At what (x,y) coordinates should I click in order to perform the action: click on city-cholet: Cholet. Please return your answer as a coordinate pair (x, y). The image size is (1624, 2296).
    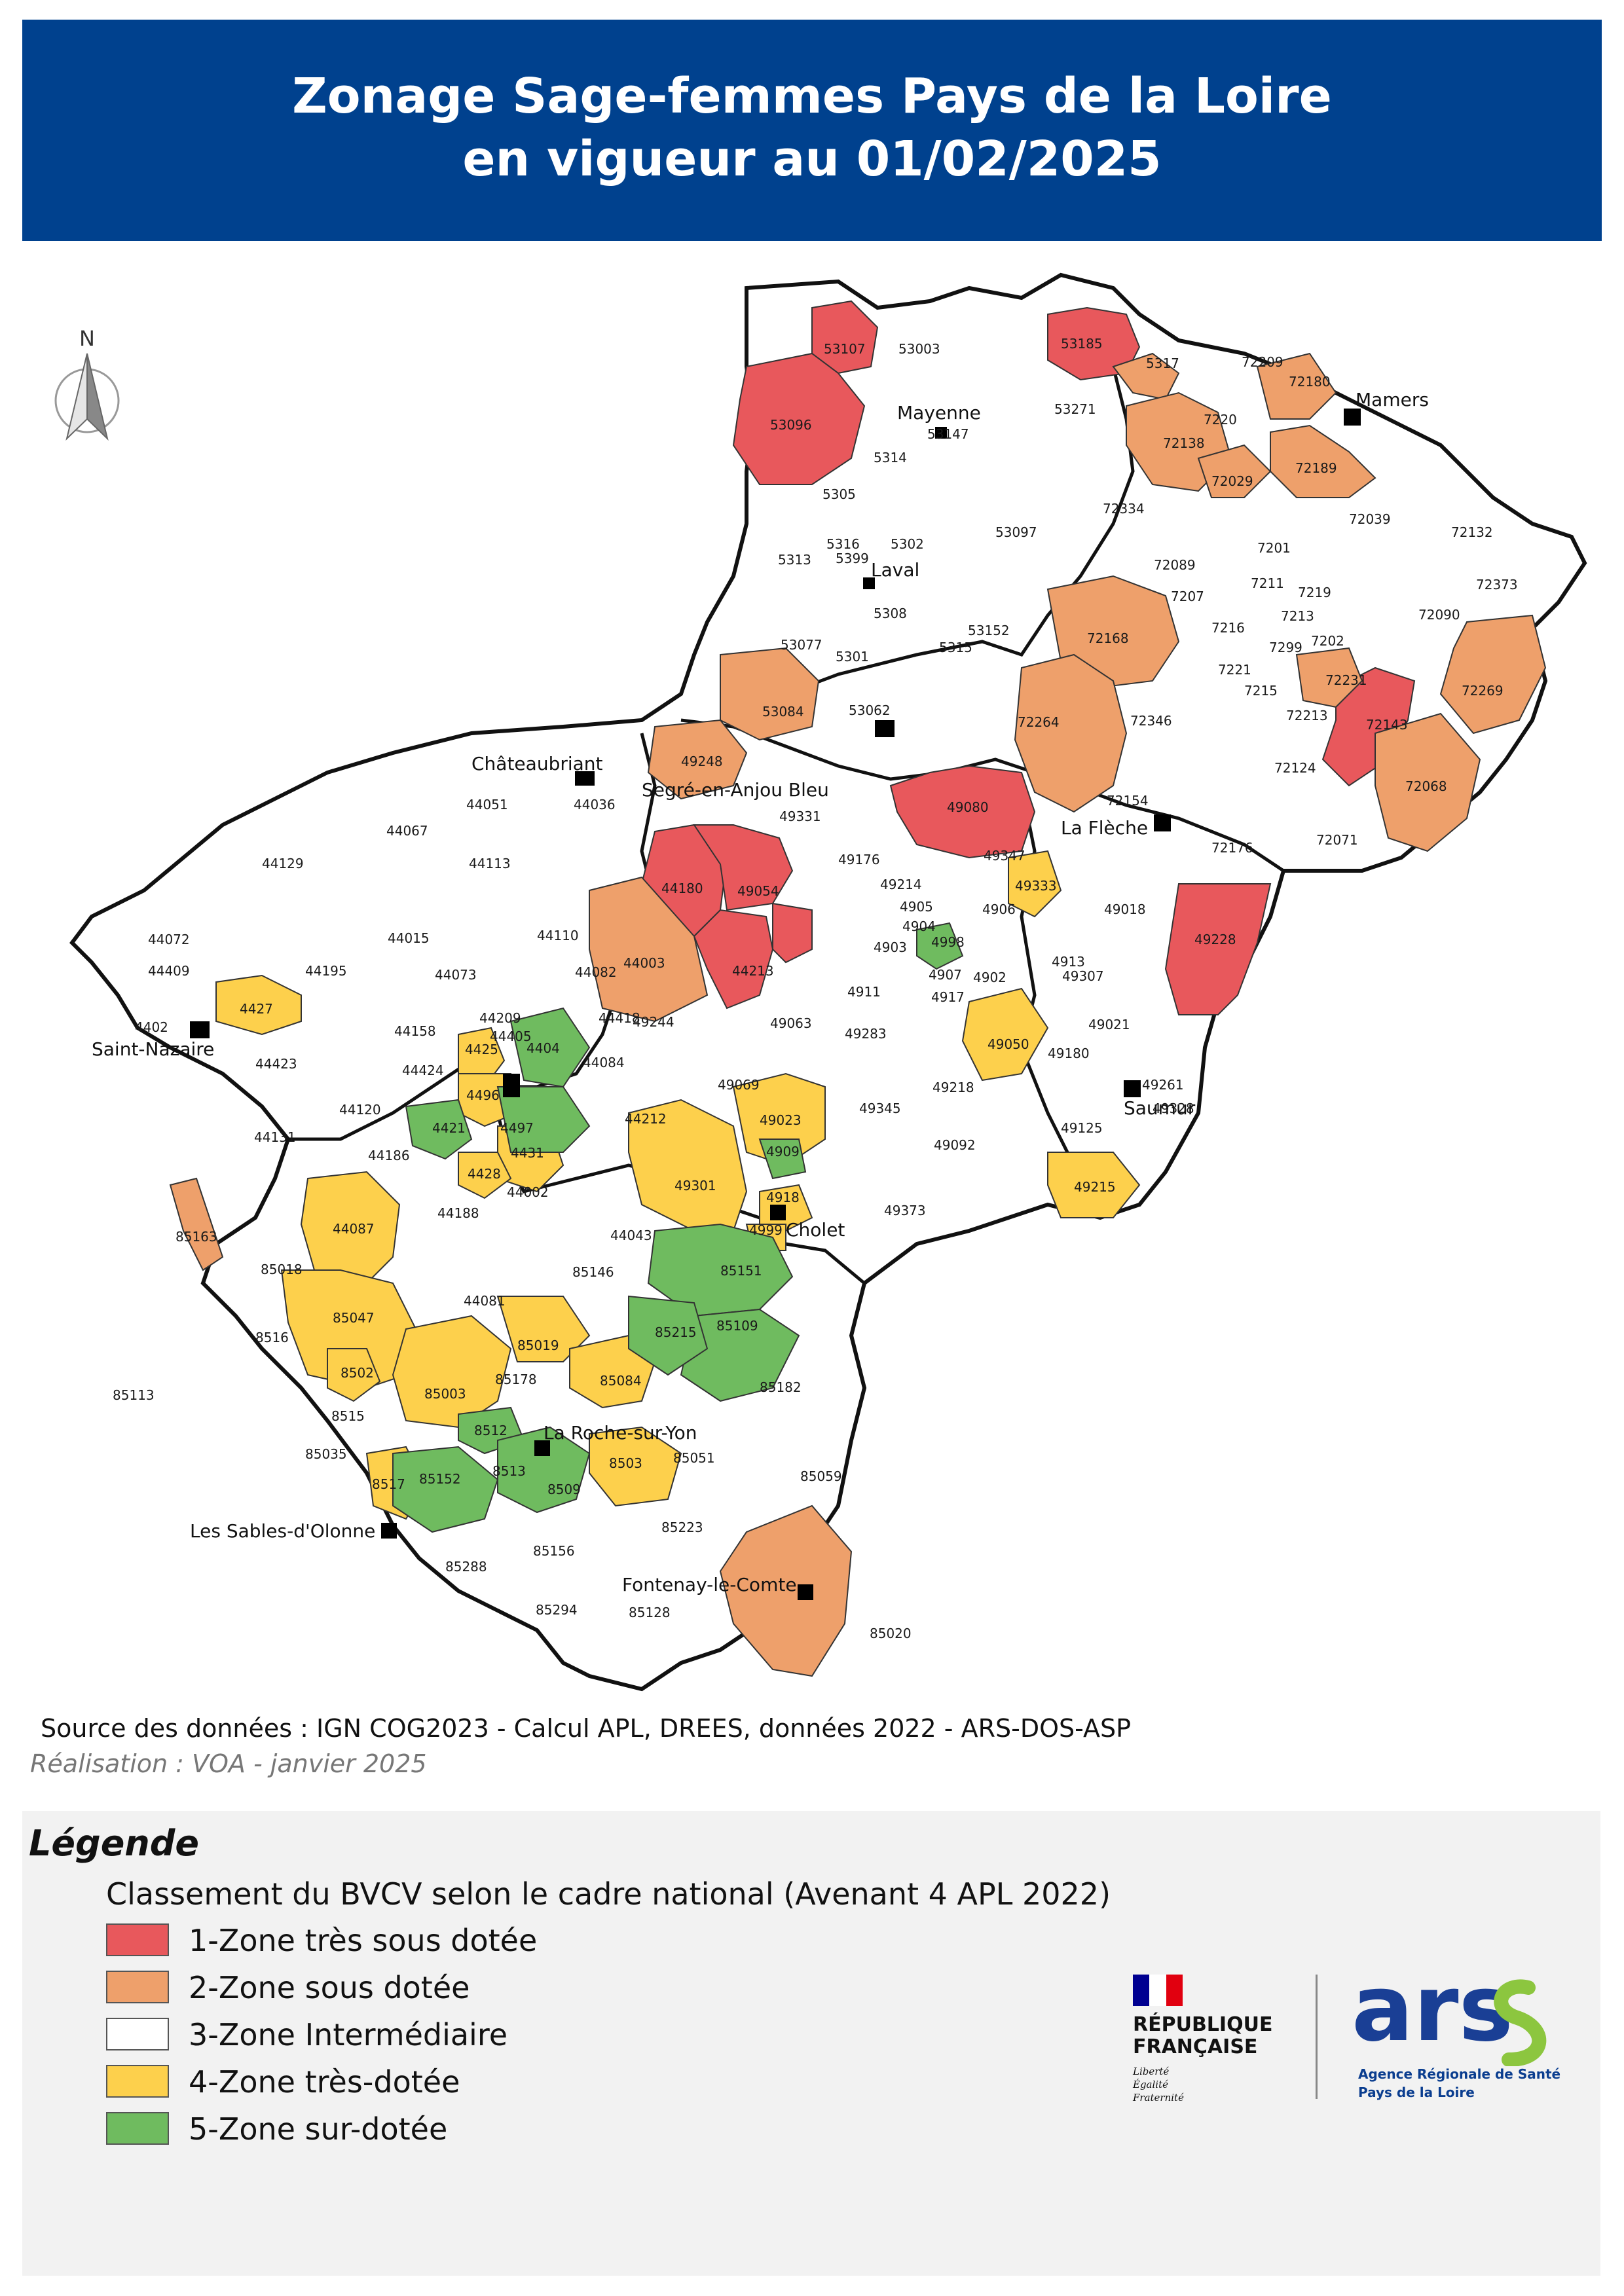
    Looking at the image, I should click on (815, 1230).